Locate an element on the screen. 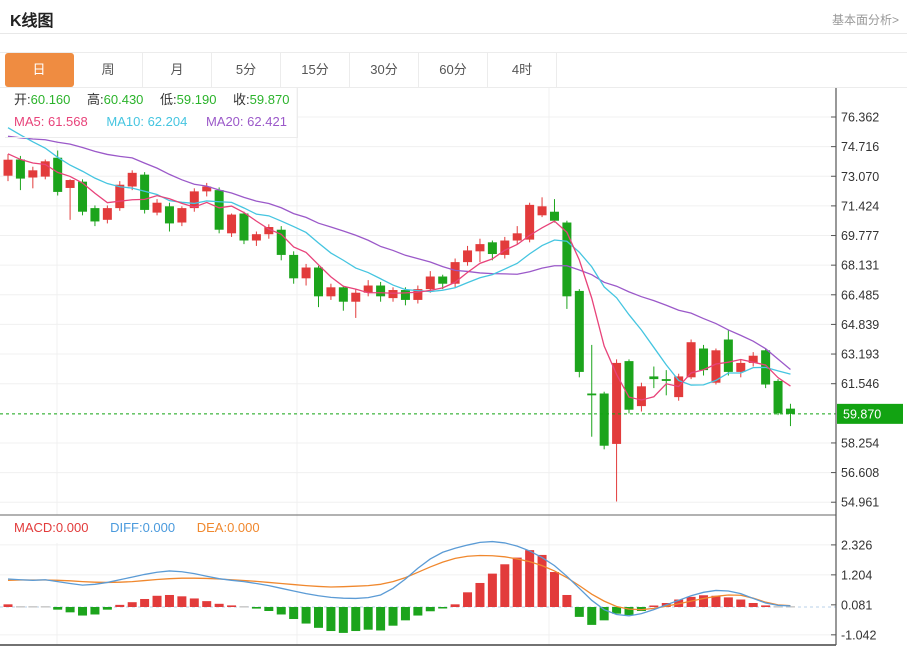  tab-30min: 30分 is located at coordinates (384, 70).